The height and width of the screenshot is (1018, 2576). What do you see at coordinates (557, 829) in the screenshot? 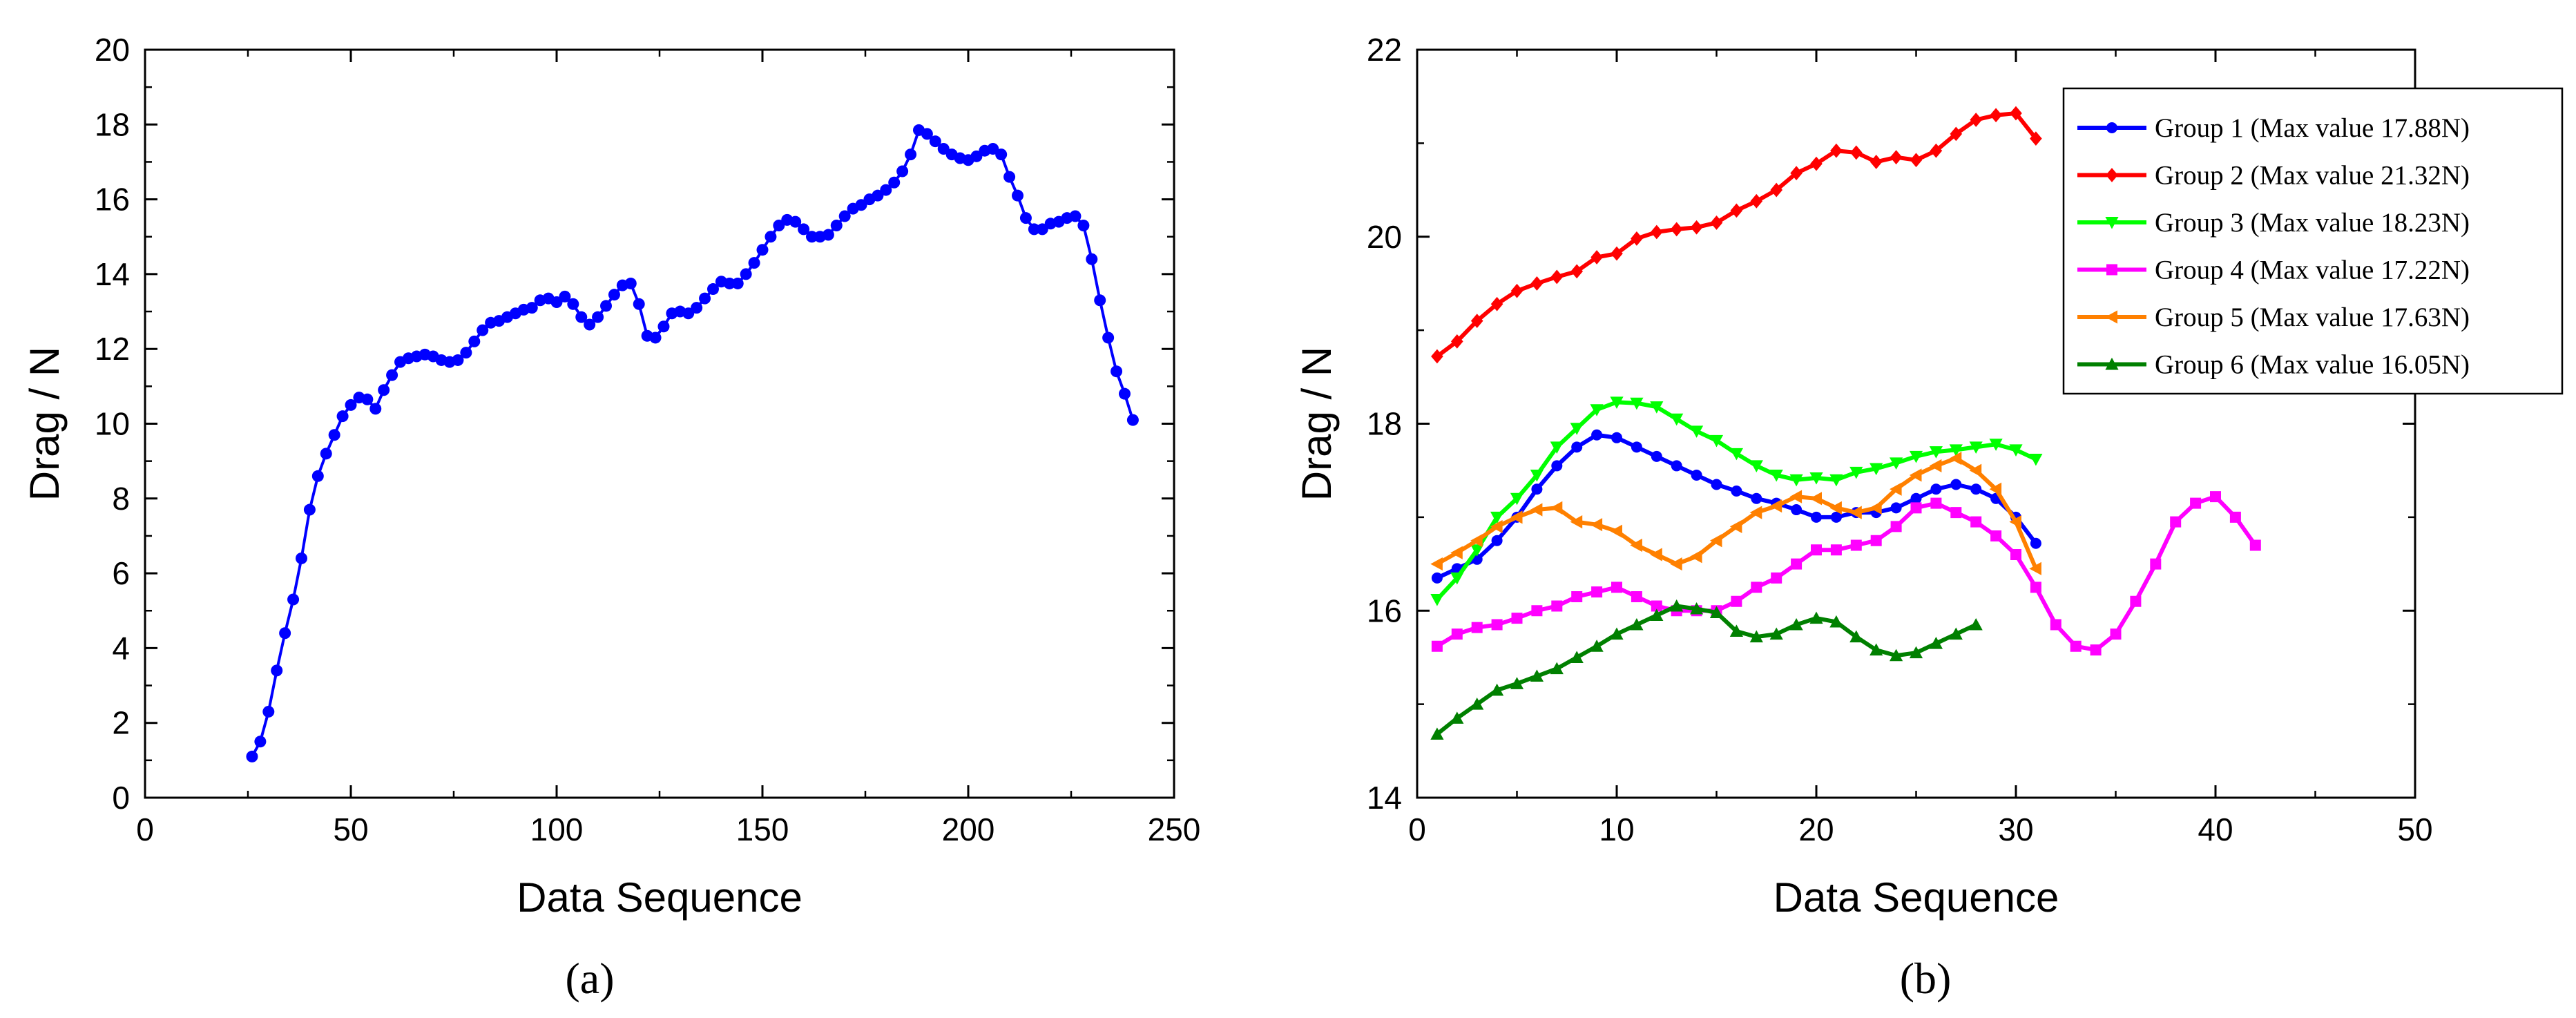
I see `x-tick-label: 100` at bounding box center [557, 829].